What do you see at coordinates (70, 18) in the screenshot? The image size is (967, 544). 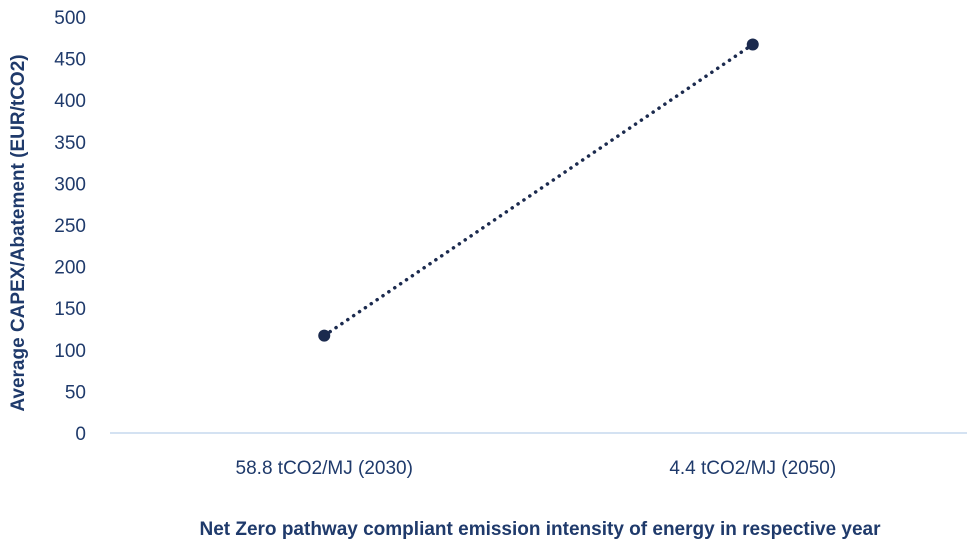 I see `y-tick-label: 500` at bounding box center [70, 18].